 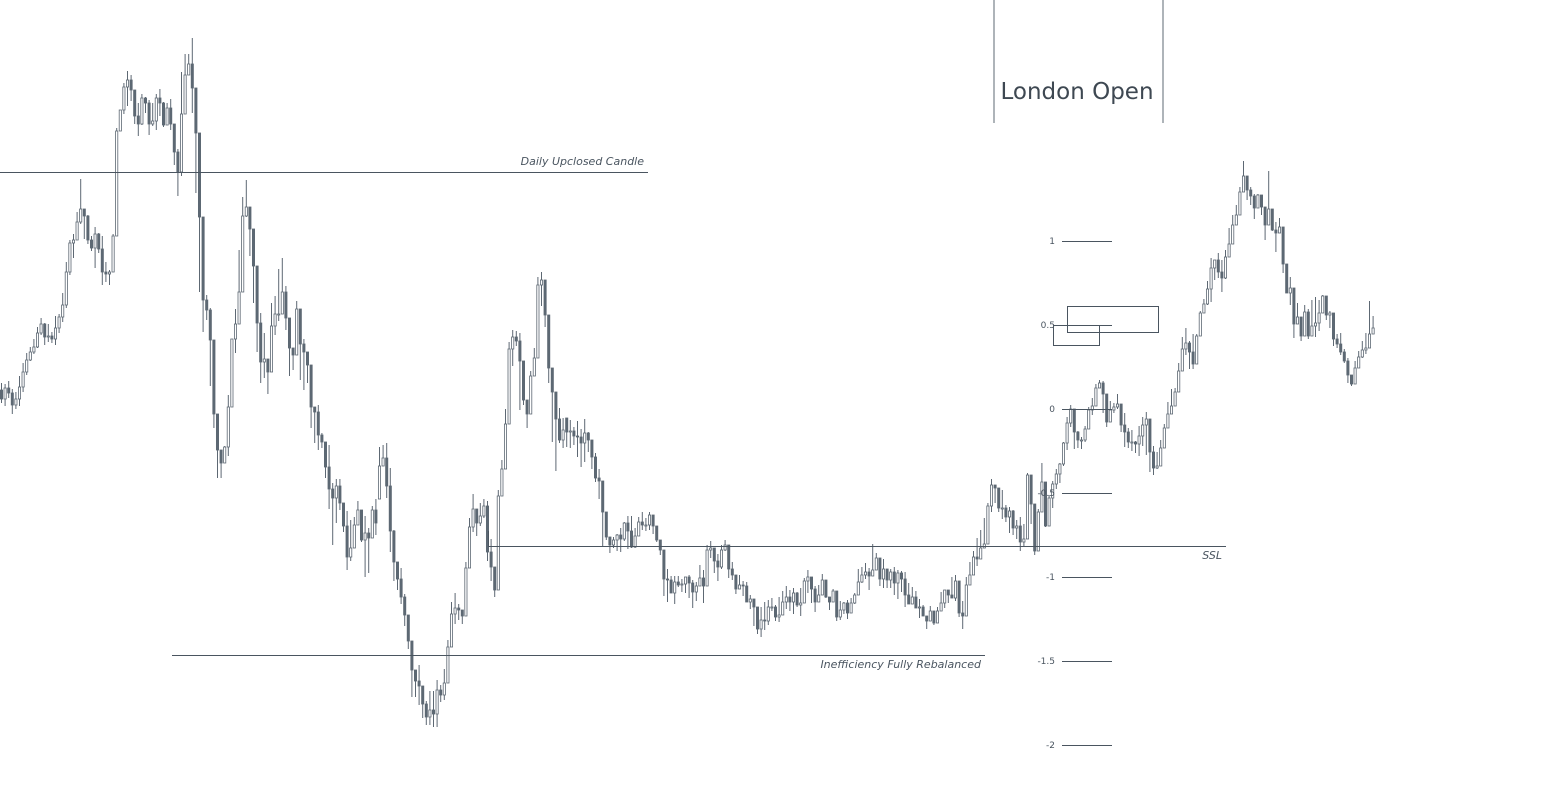 What do you see at coordinates (1212, 555) in the screenshot?
I see `level-label: SSL` at bounding box center [1212, 555].